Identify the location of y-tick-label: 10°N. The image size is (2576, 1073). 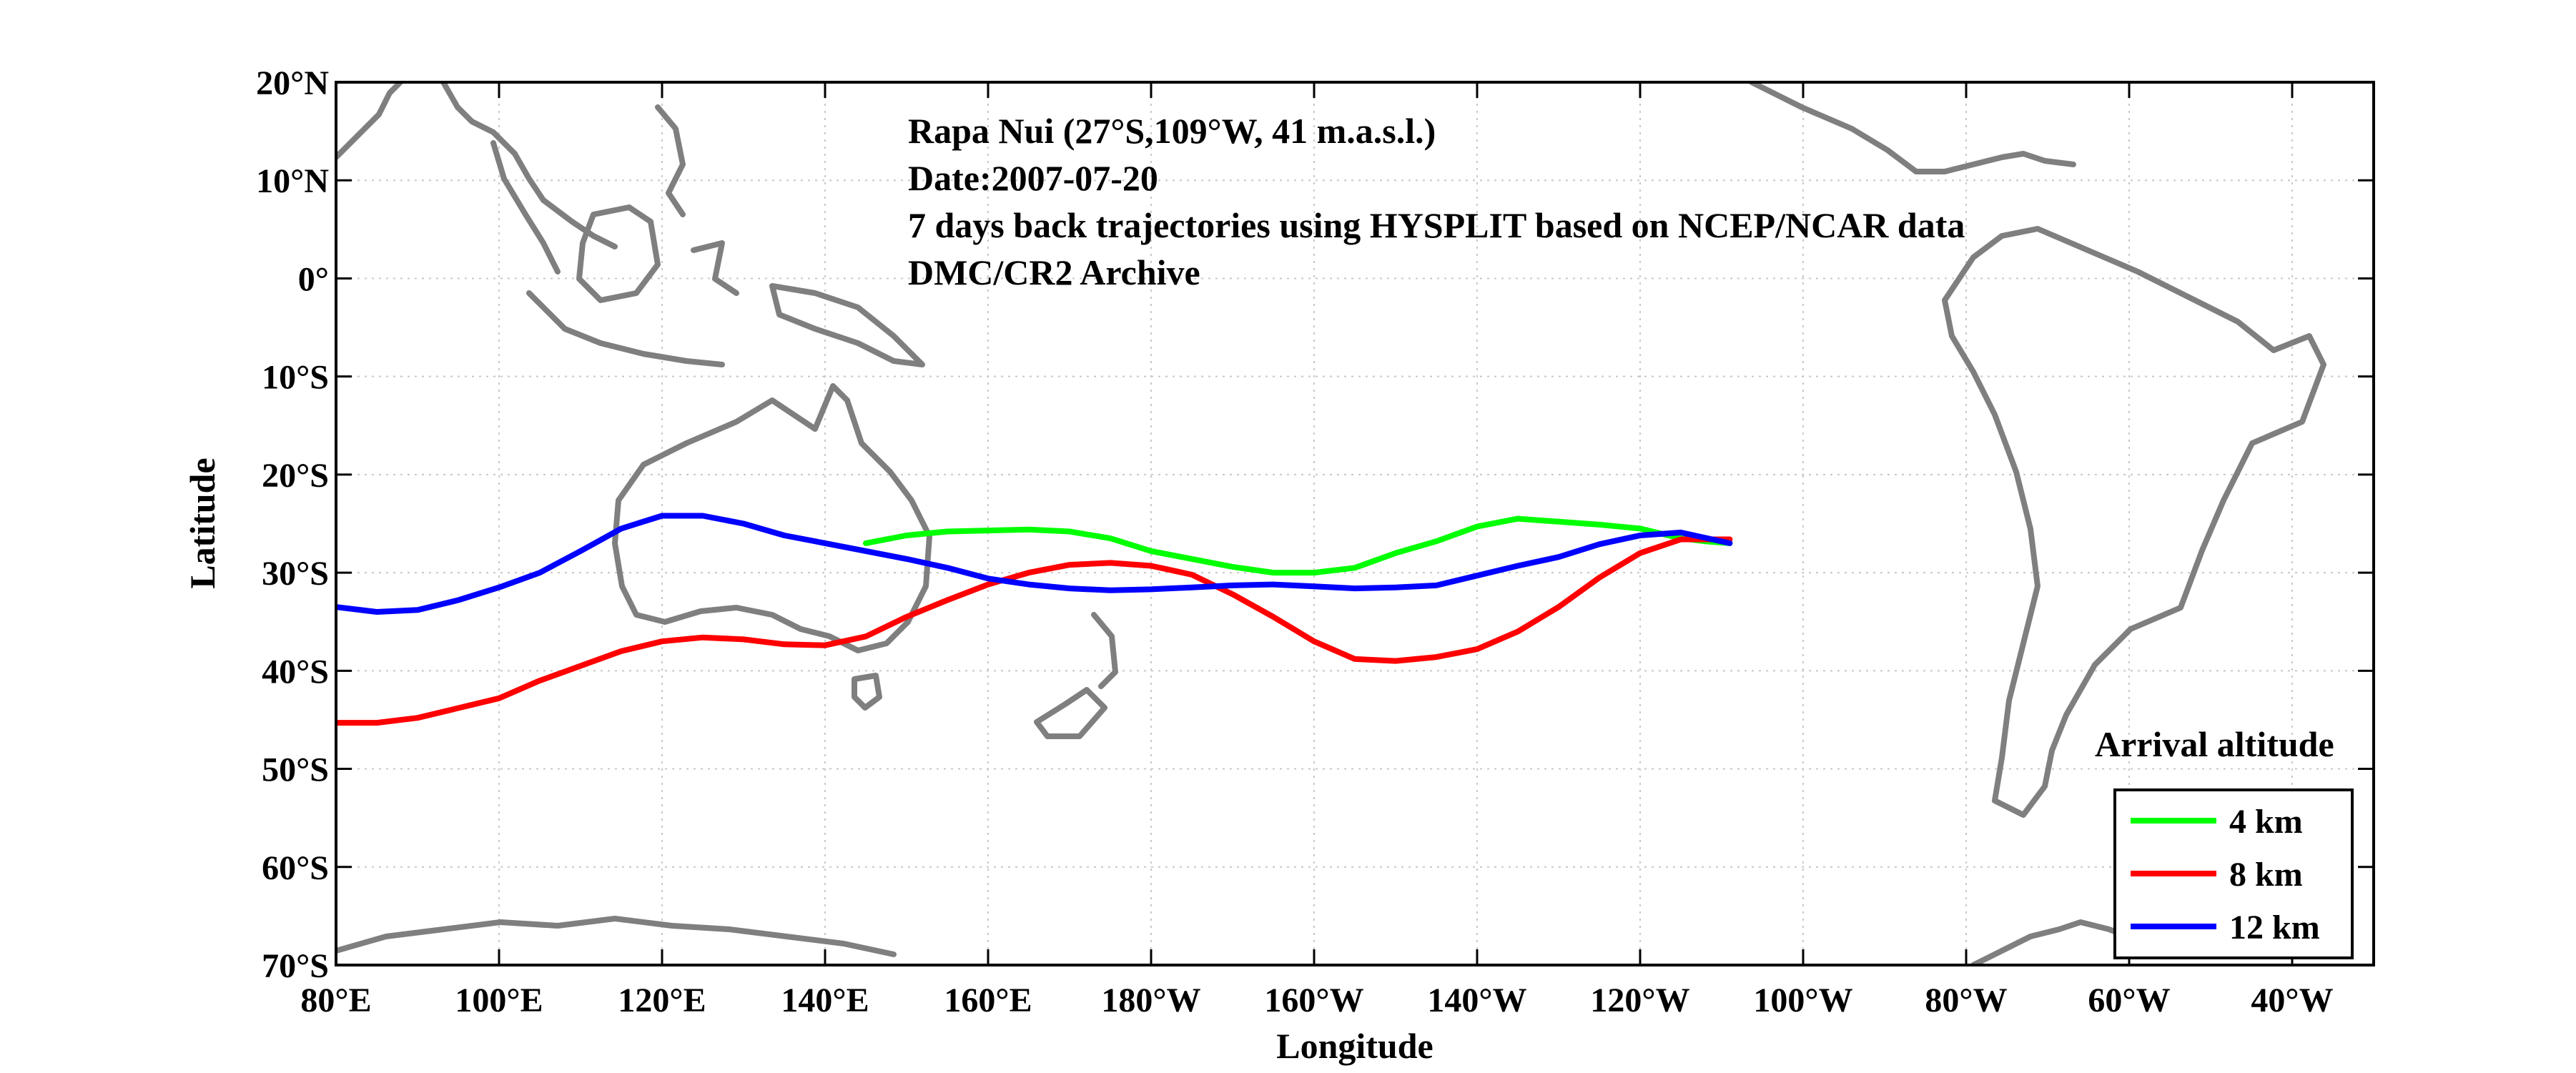
(292, 181).